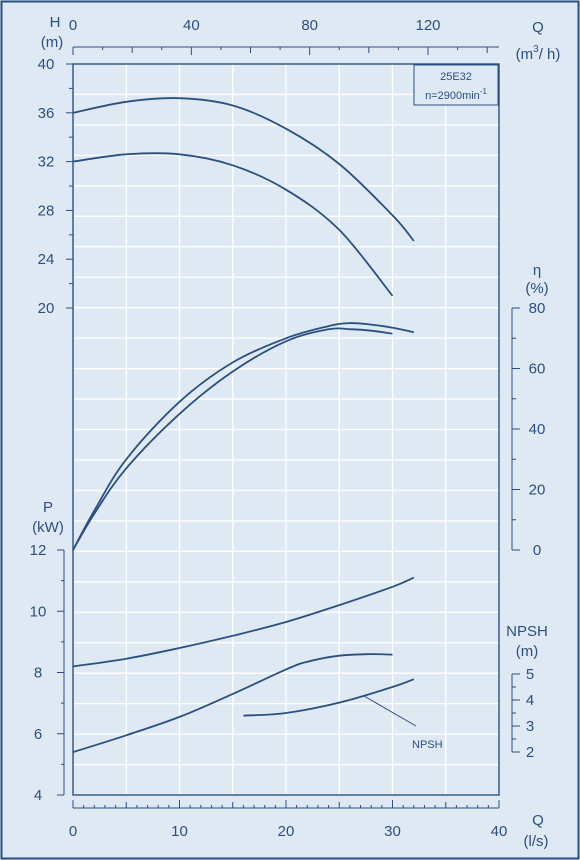 Image resolution: width=580 pixels, height=860 pixels. What do you see at coordinates (527, 651) in the screenshot?
I see `npsh-axis-unit: (m)` at bounding box center [527, 651].